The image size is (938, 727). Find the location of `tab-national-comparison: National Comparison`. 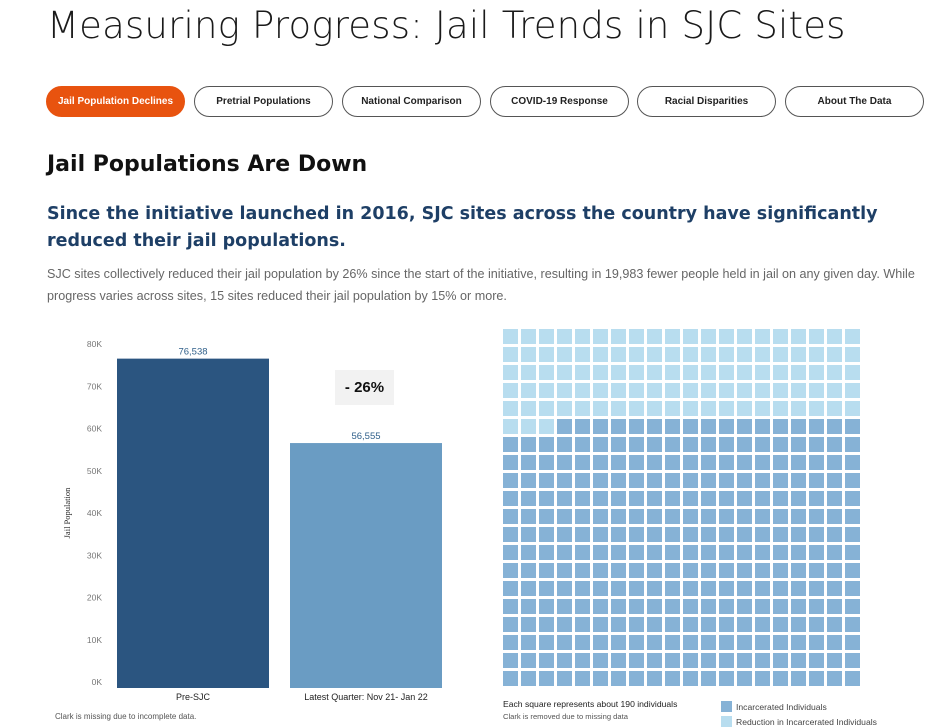

tab-national-comparison: National Comparison is located at coordinates (411, 101).